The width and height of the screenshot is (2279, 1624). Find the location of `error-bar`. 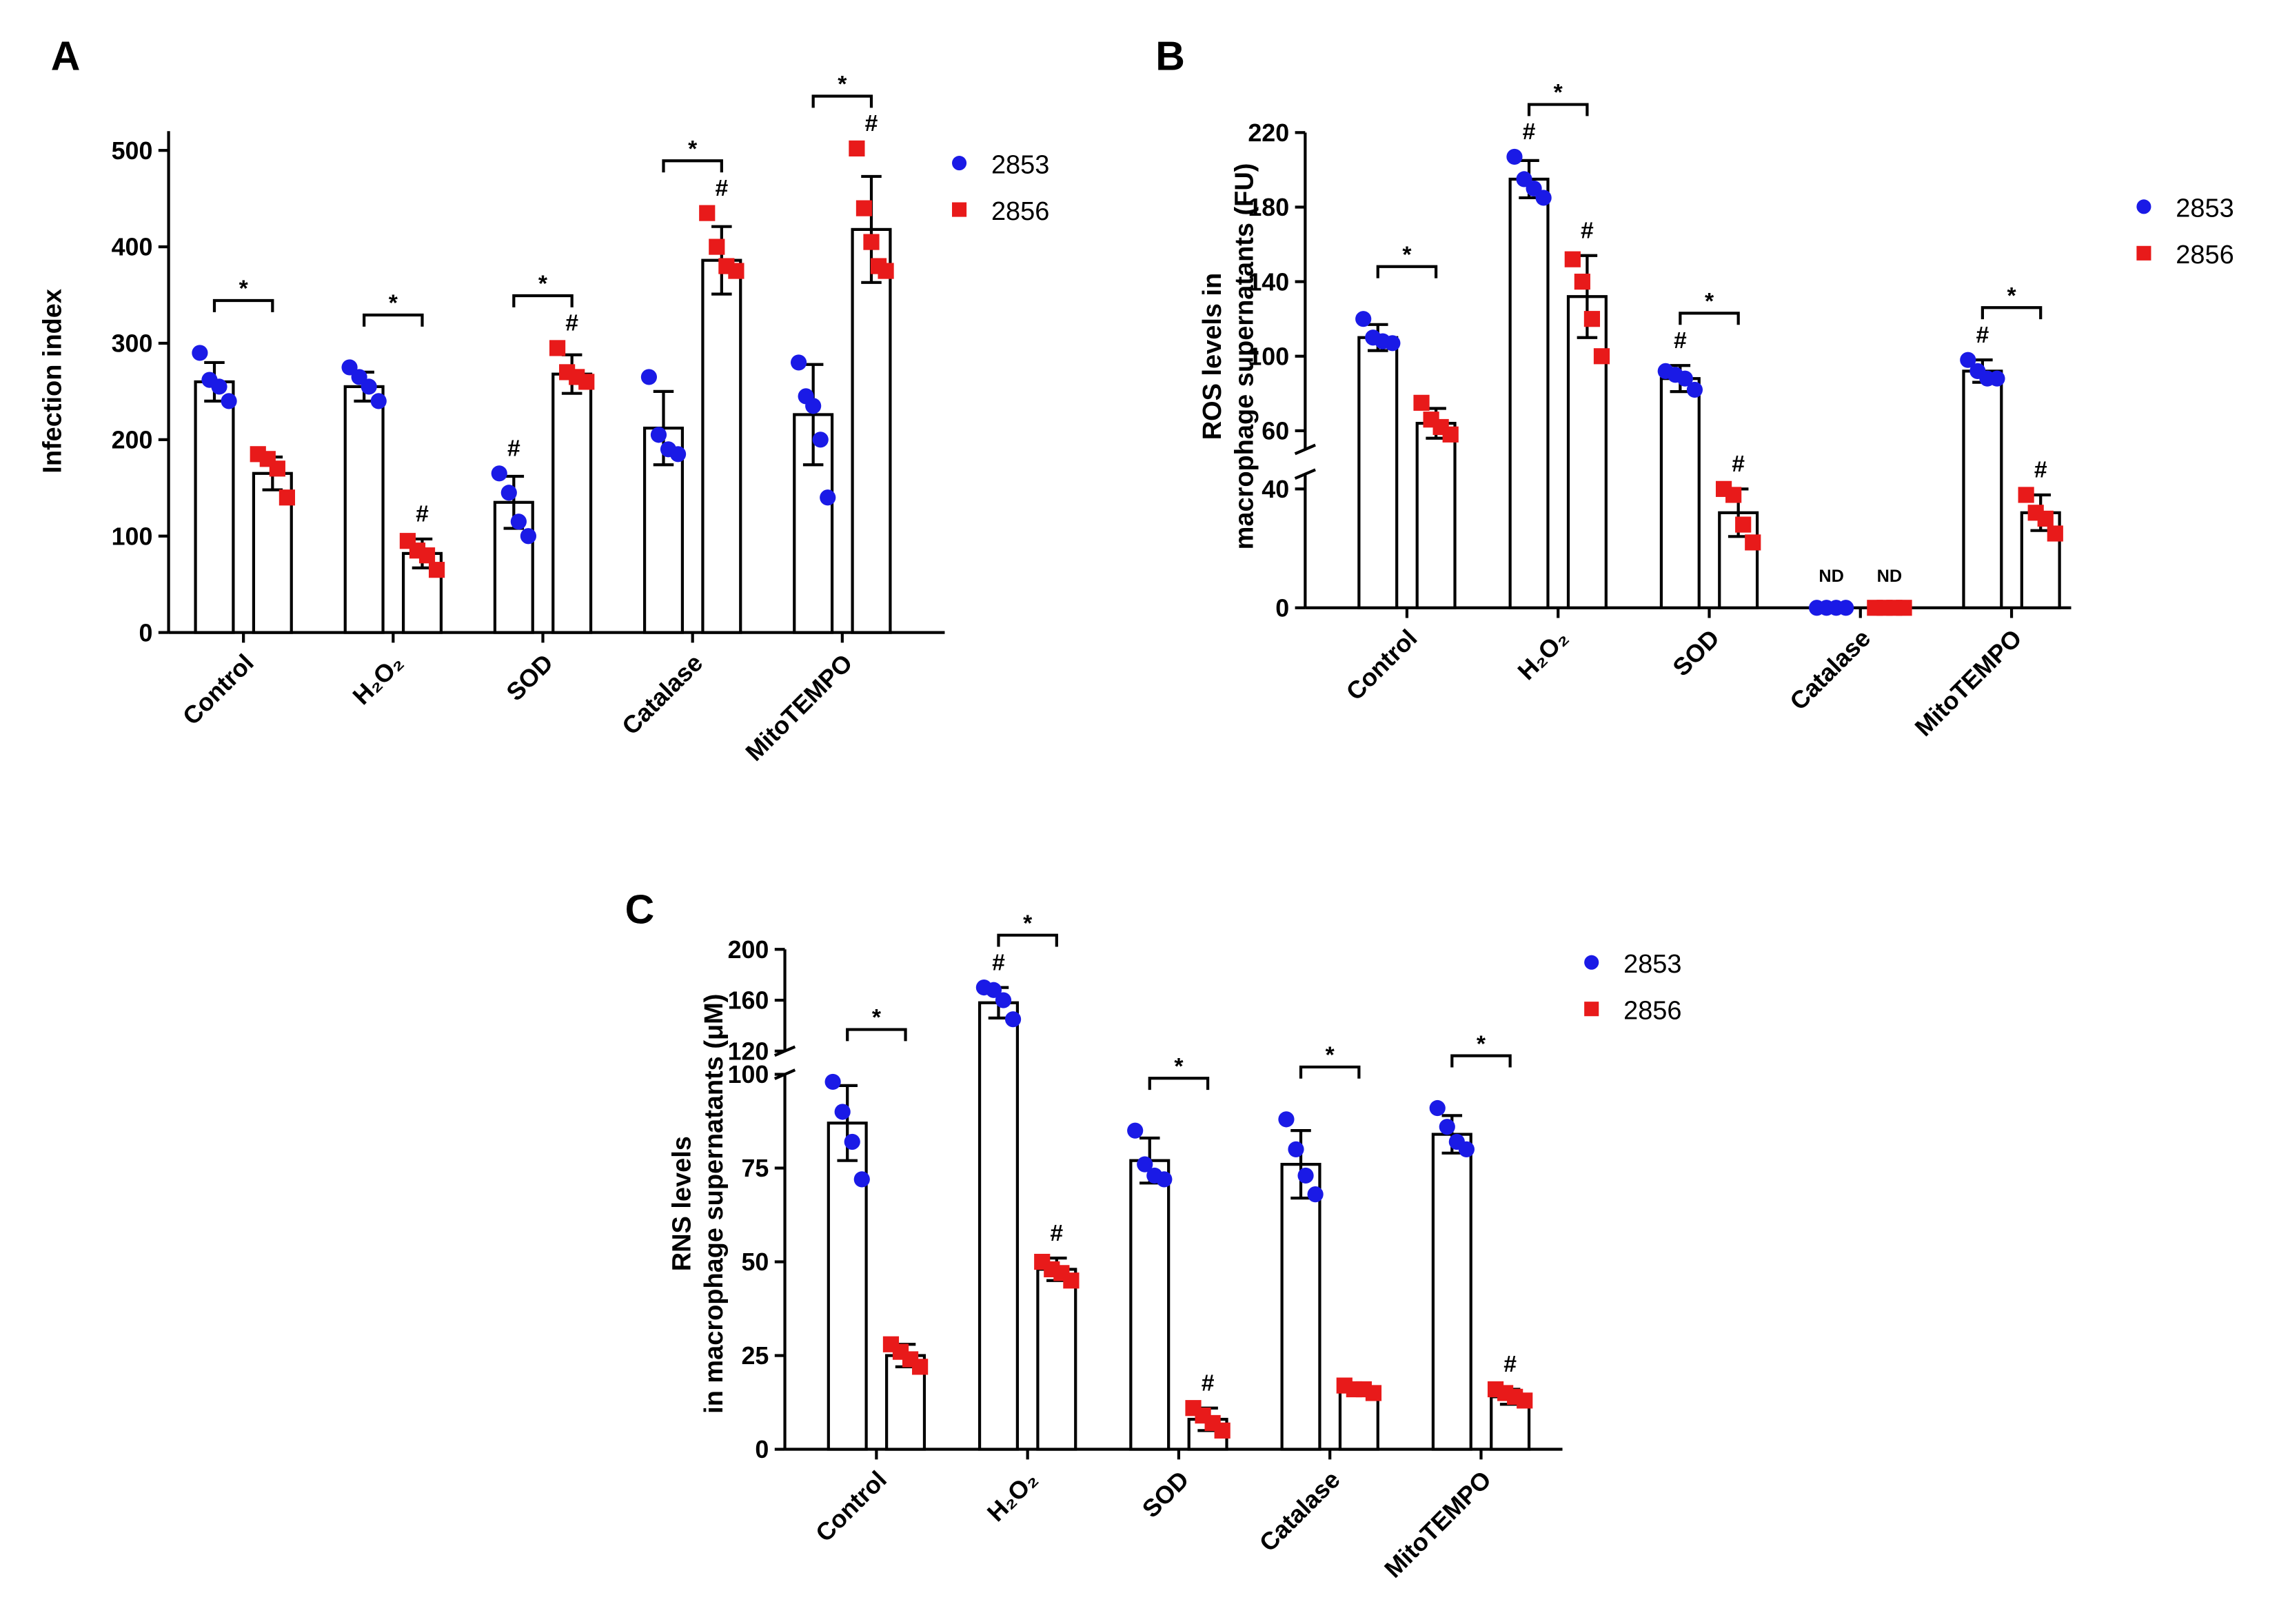

error-bar is located at coordinates (1300, 1164).